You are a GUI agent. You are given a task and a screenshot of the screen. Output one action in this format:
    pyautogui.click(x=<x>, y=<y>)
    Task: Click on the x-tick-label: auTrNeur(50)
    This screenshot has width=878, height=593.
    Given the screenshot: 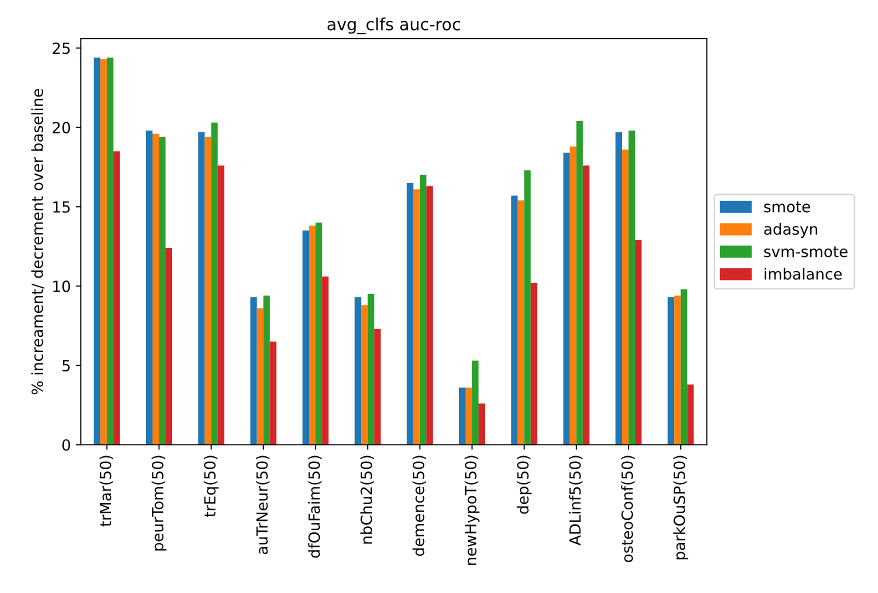 What is the action you would take?
    pyautogui.click(x=263, y=505)
    